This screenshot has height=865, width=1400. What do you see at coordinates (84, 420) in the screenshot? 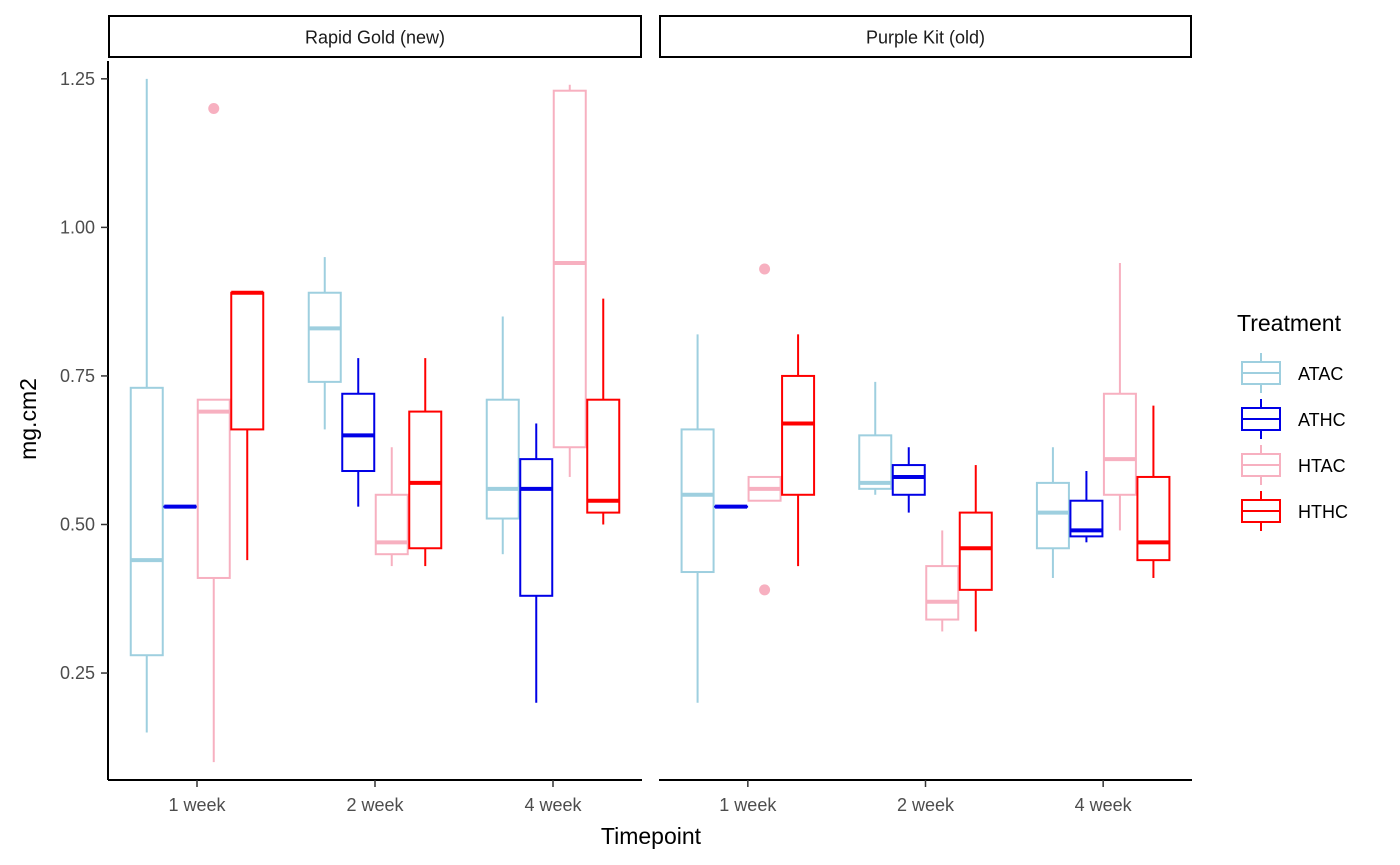
I see `y-axis: 0.25 0.50 0.75 1.00 1.25` at bounding box center [84, 420].